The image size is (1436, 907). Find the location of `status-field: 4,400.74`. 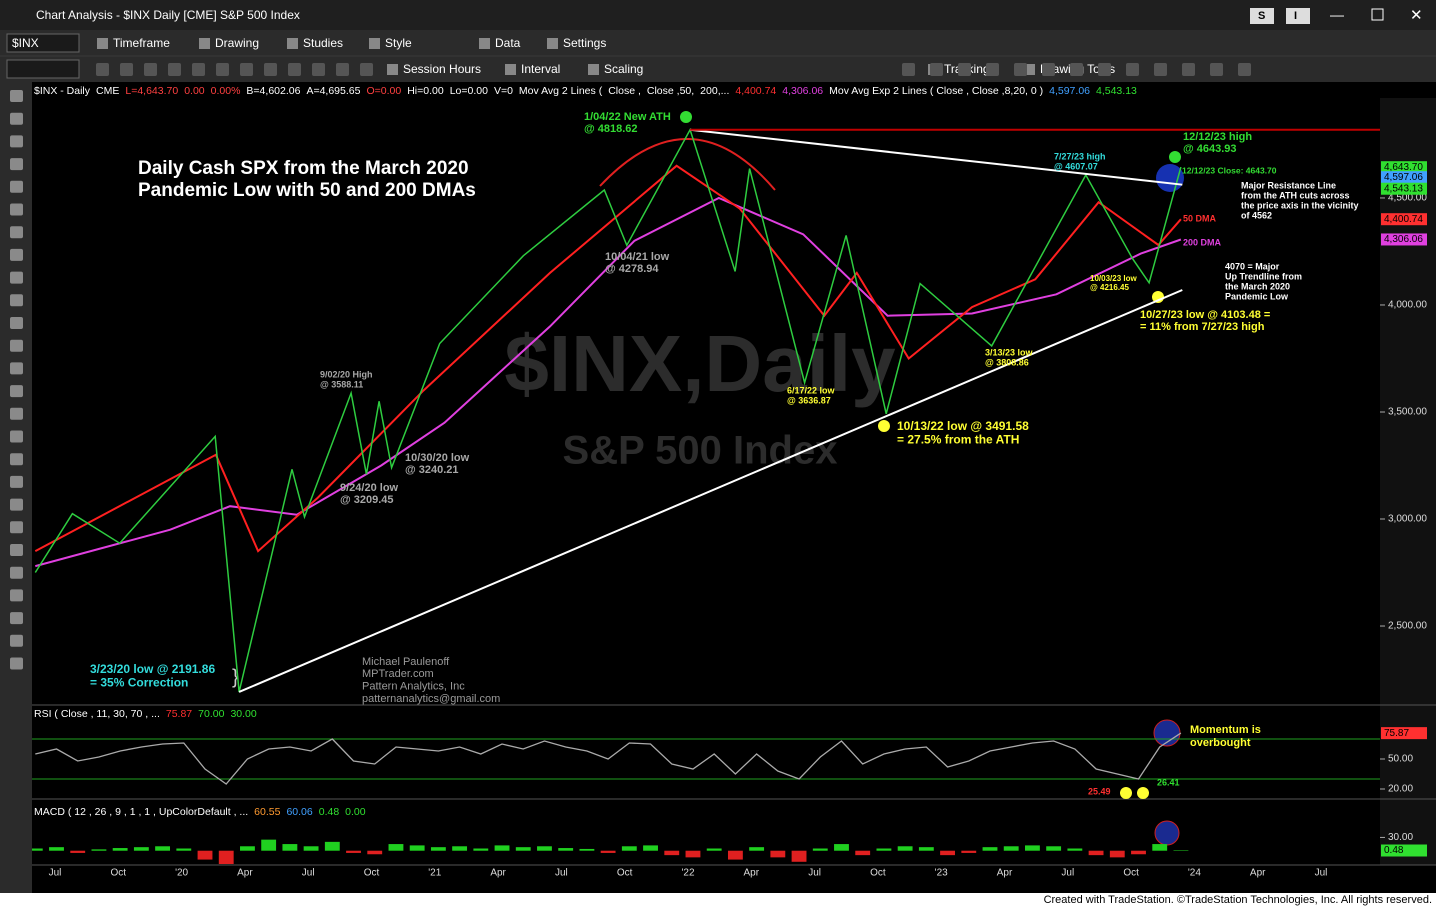

status-field: 4,400.74 is located at coordinates (755, 91).